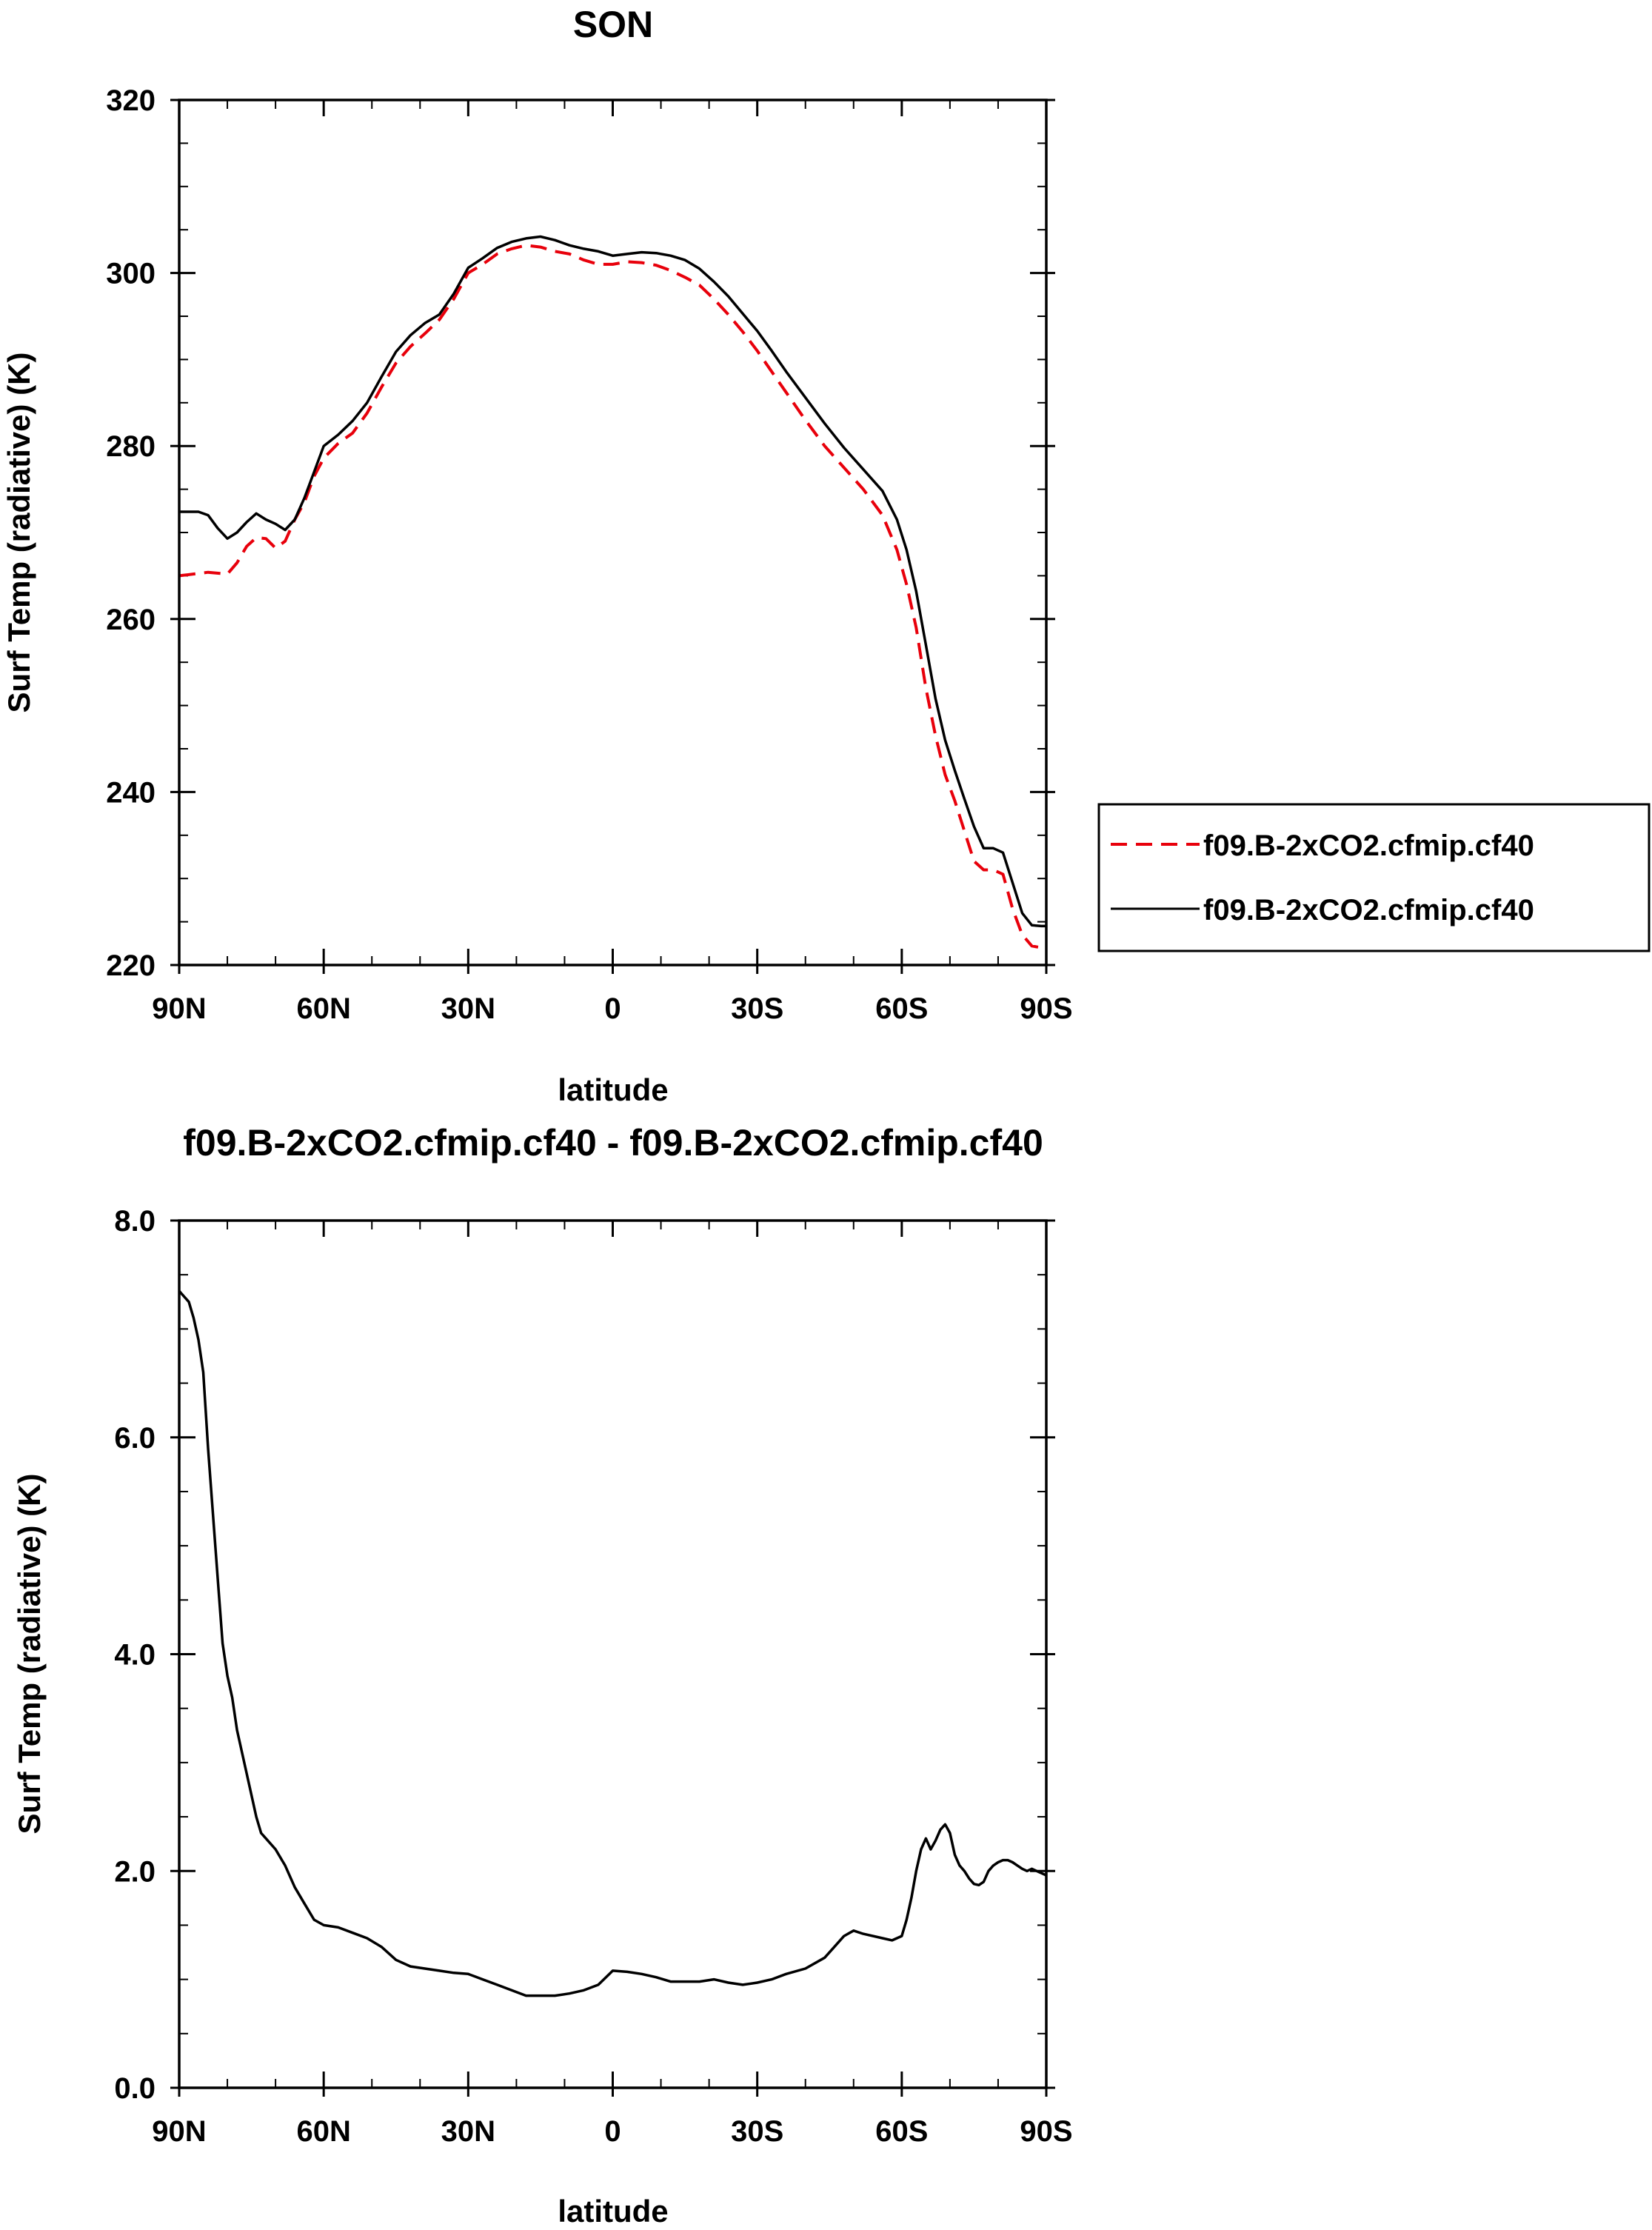 The width and height of the screenshot is (1652, 2230). What do you see at coordinates (1368, 911) in the screenshot?
I see `legend-label-solid: f09.B-2xCO2.cfmip.cf40` at bounding box center [1368, 911].